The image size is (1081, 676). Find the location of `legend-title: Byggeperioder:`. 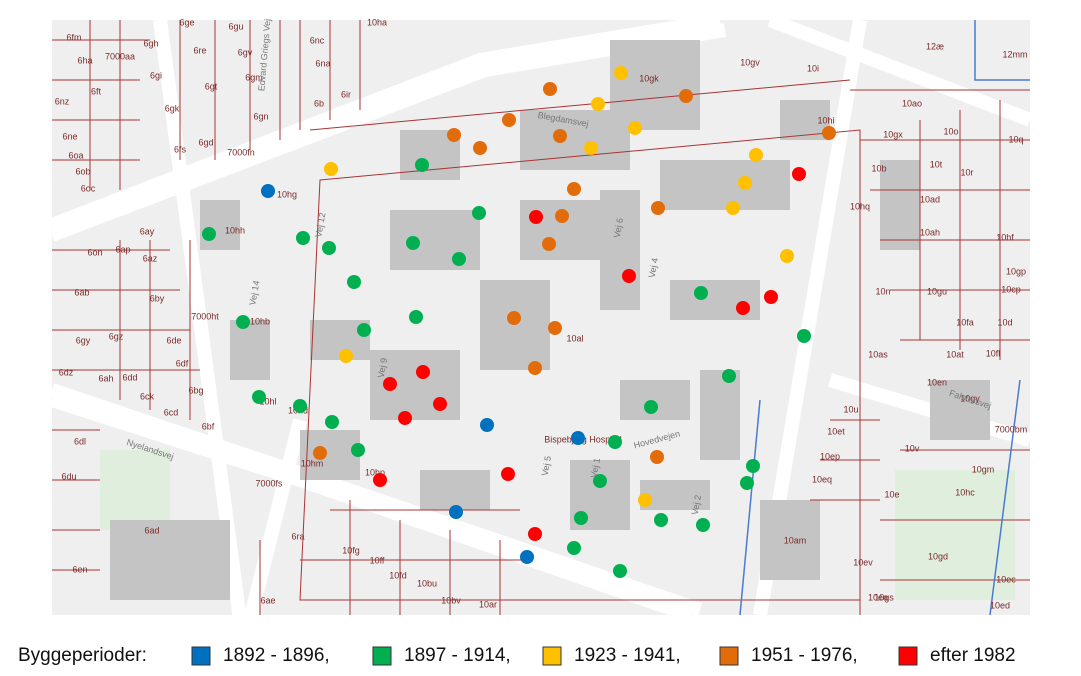

legend-title: Byggeperioder: is located at coordinates (82, 655).